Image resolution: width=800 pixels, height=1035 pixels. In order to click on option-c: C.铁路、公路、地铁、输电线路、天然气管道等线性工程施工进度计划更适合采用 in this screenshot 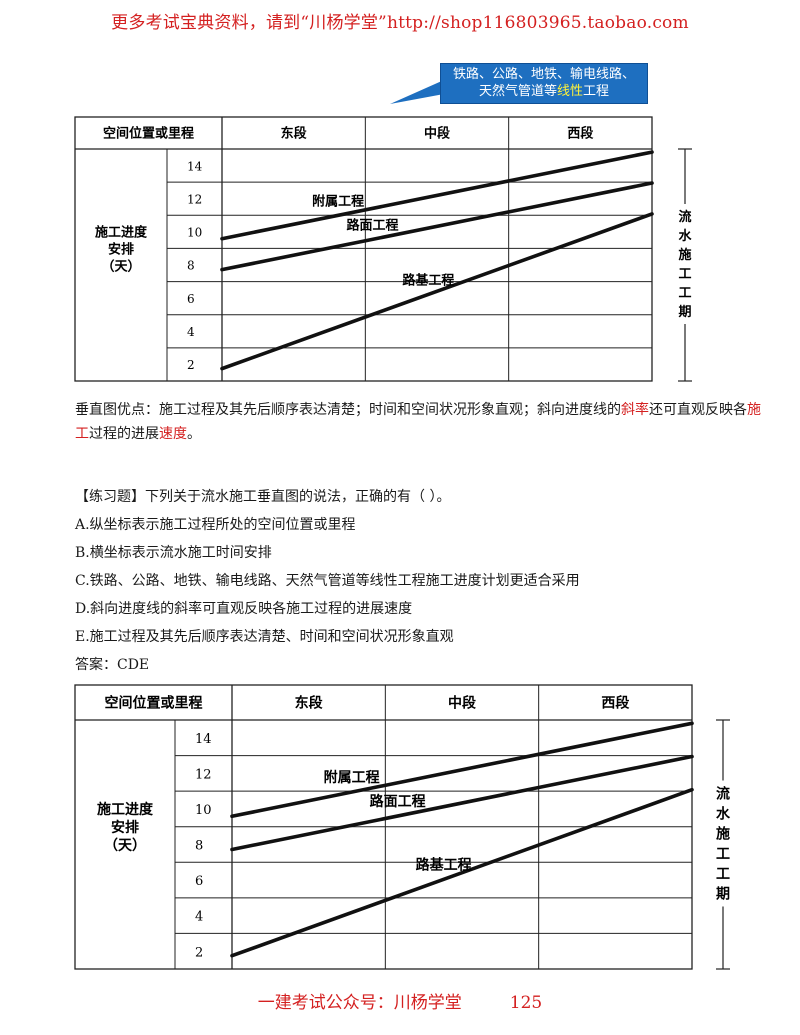, I will do `click(327, 581)`.